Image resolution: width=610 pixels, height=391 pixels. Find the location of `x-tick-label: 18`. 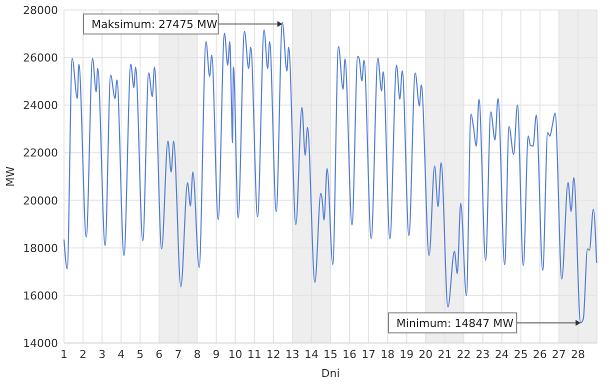

x-tick-label: 18 is located at coordinates (387, 354).